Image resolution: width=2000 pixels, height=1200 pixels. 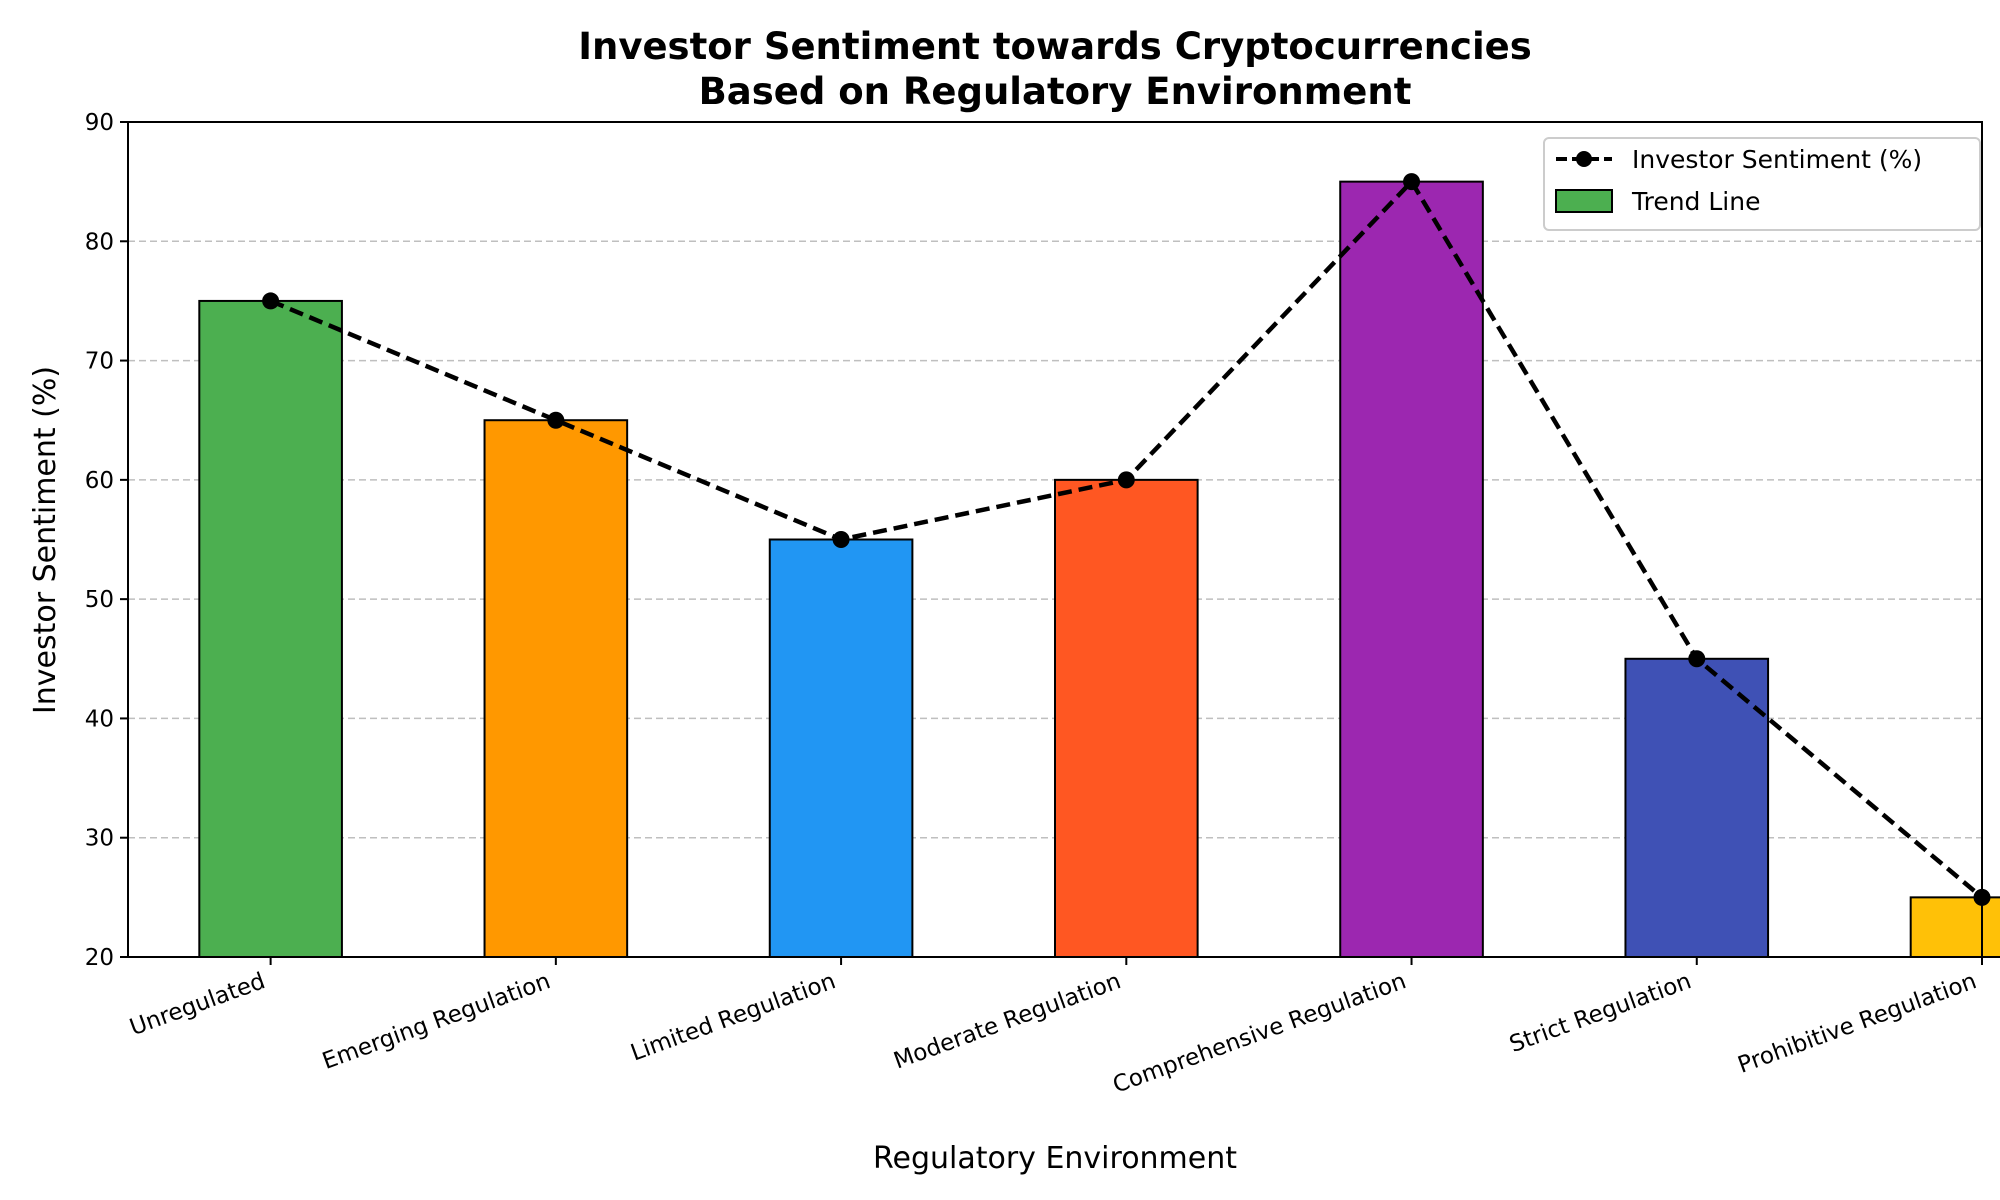 What do you see at coordinates (1777, 159) in the screenshot?
I see `legend-entry-sentiment: Investor Sentiment (%)` at bounding box center [1777, 159].